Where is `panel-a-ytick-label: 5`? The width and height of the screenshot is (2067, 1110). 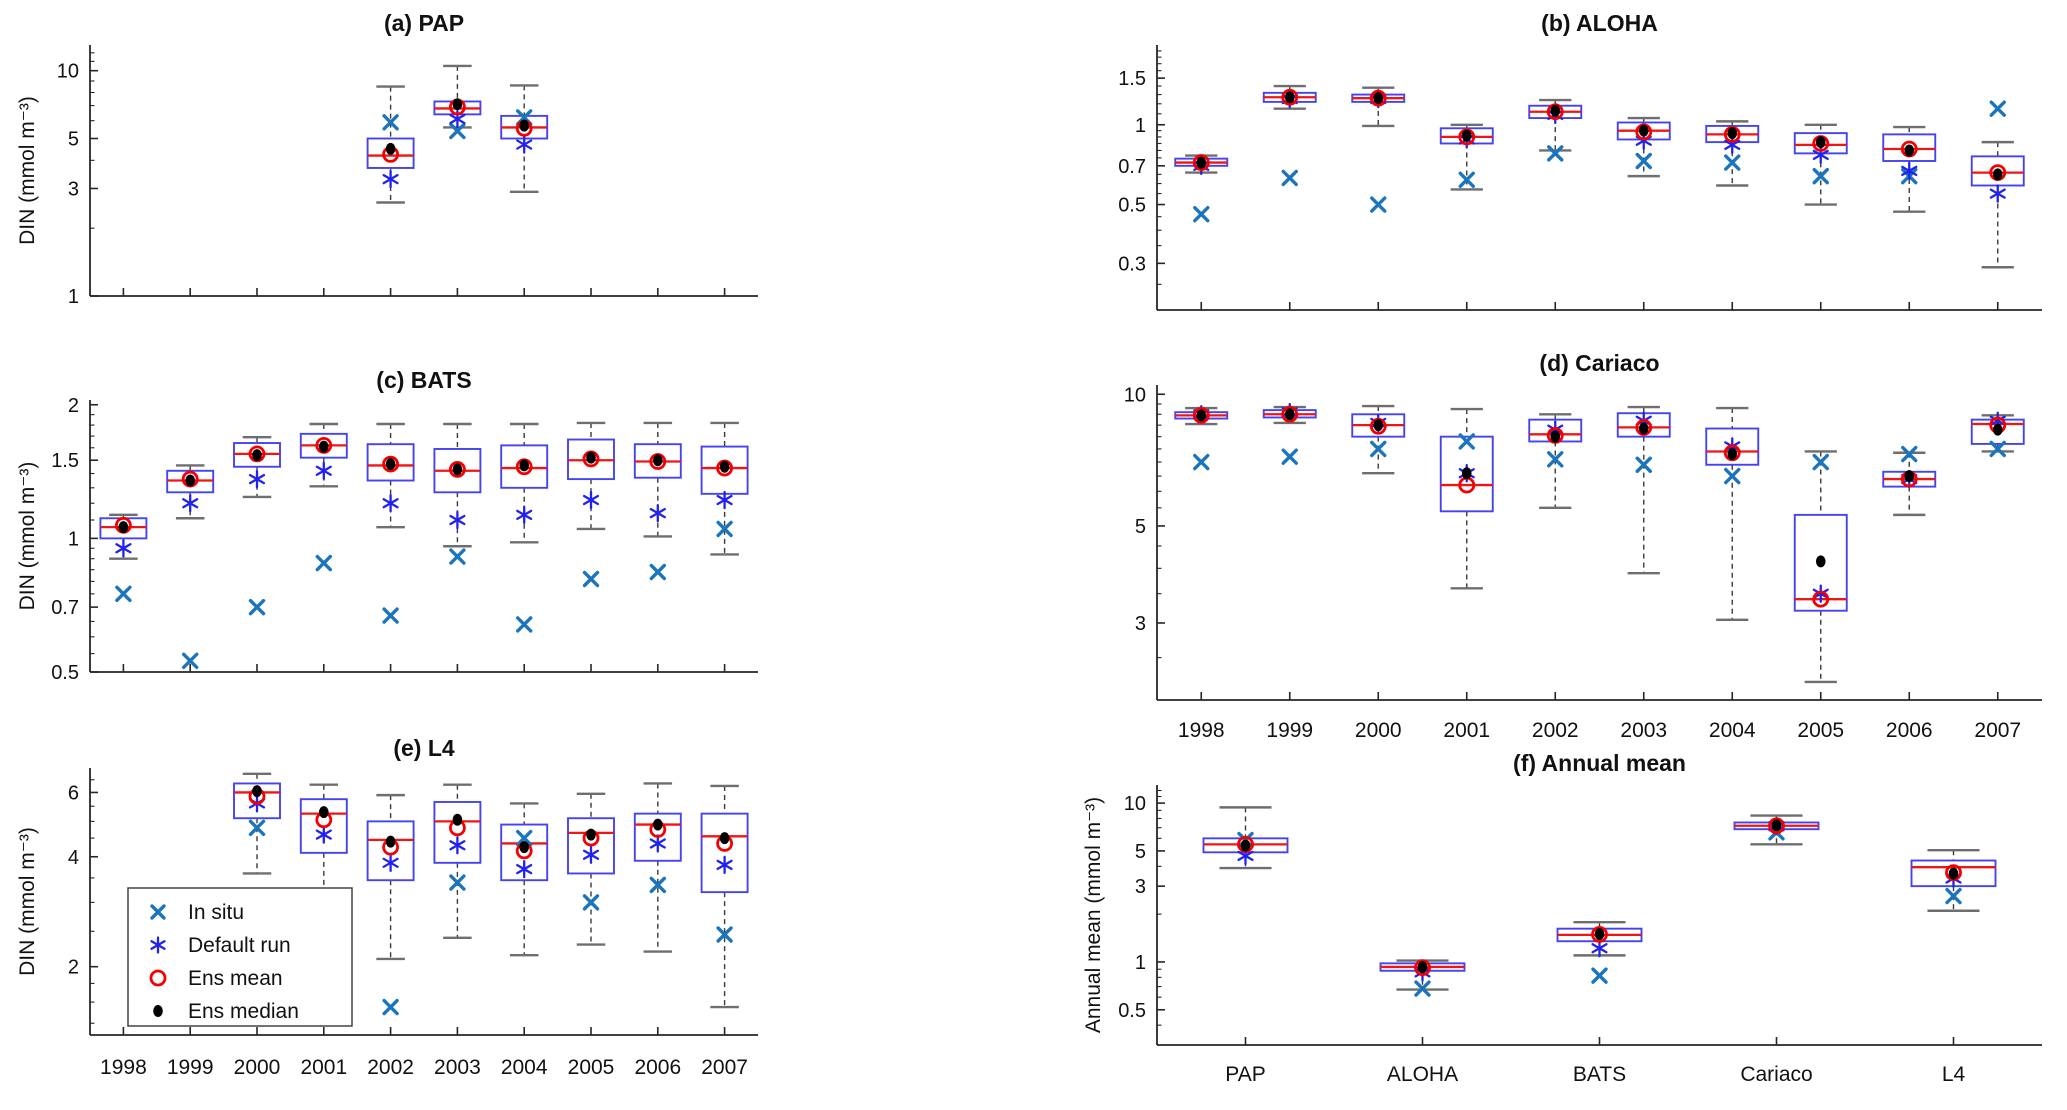
panel-a-ytick-label: 5 is located at coordinates (73, 140).